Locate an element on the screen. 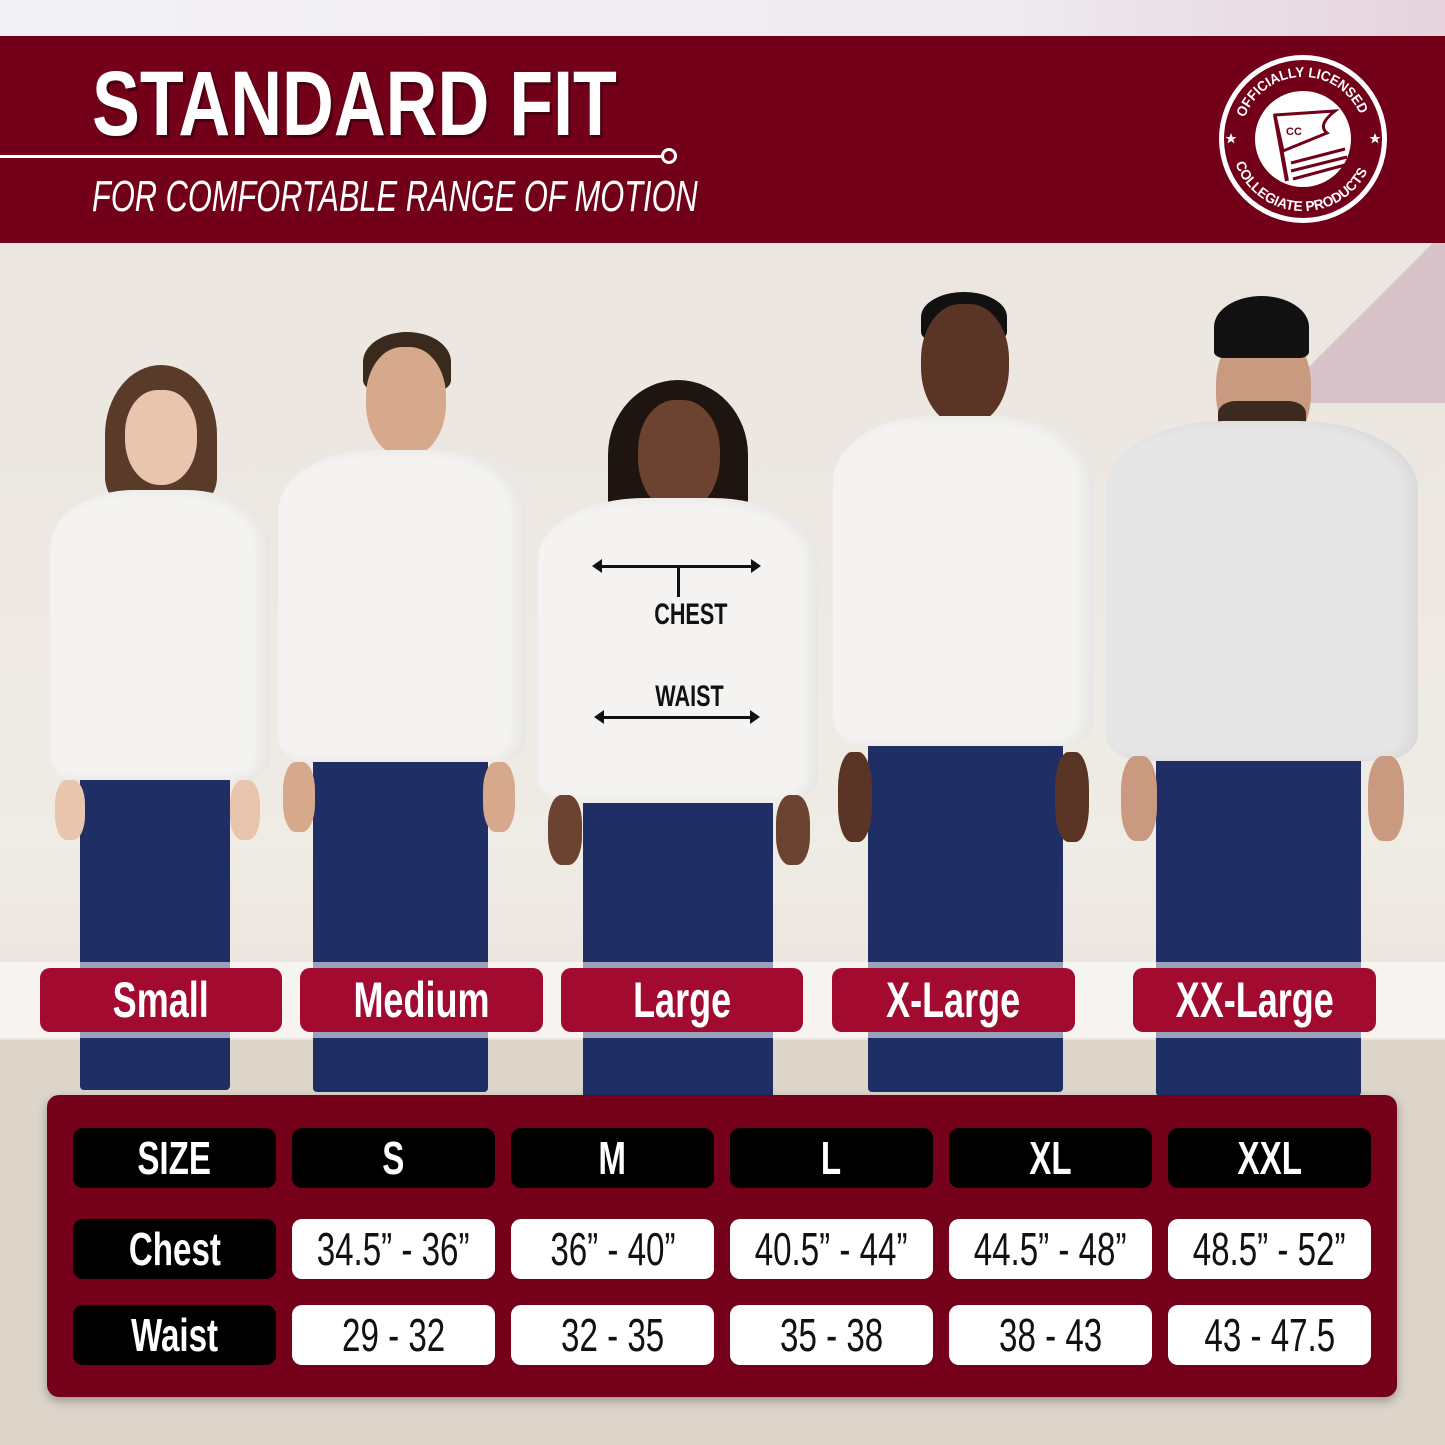 The height and width of the screenshot is (1445, 1445). top-strip is located at coordinates (722, 18).